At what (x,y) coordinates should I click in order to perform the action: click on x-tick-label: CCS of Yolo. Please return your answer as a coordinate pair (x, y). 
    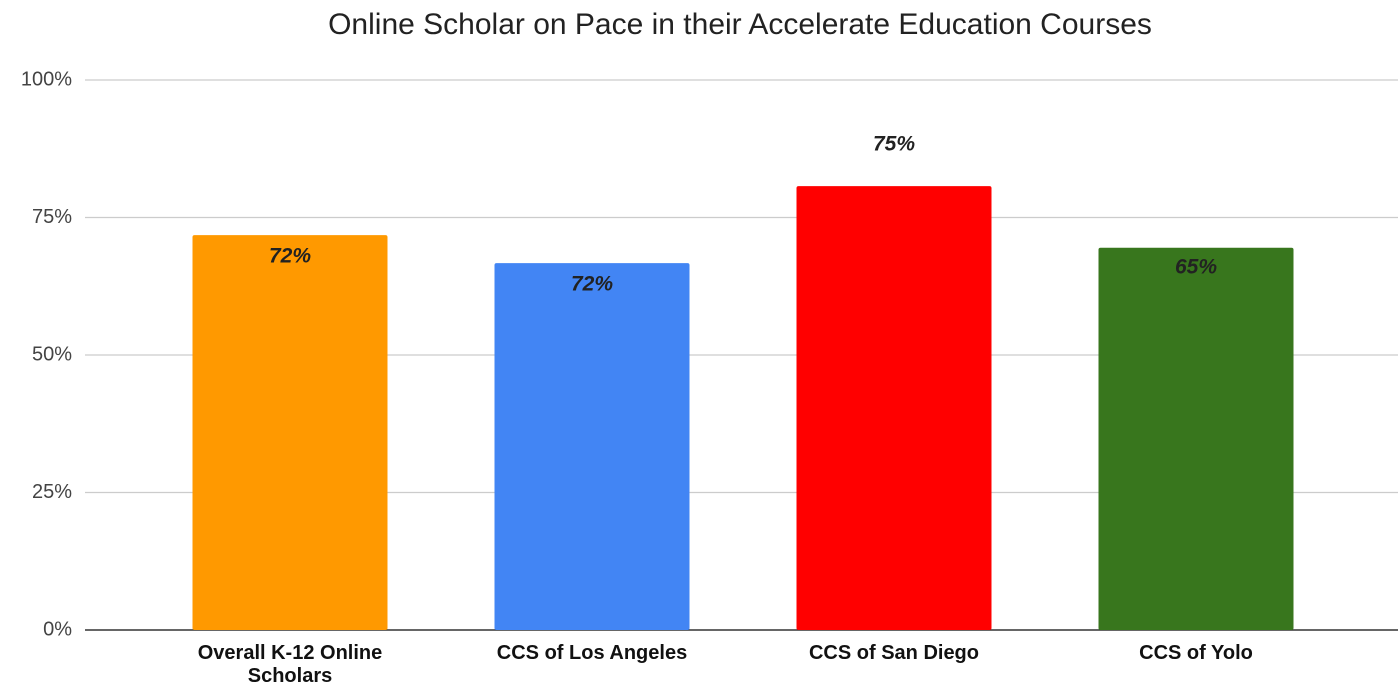
    Looking at the image, I should click on (1196, 653).